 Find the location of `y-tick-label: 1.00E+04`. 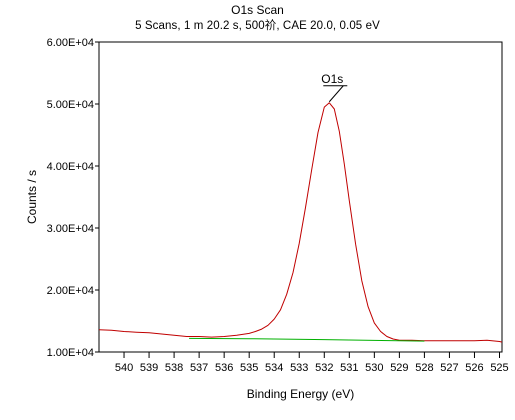

y-tick-label: 1.00E+04 is located at coordinates (70, 353).